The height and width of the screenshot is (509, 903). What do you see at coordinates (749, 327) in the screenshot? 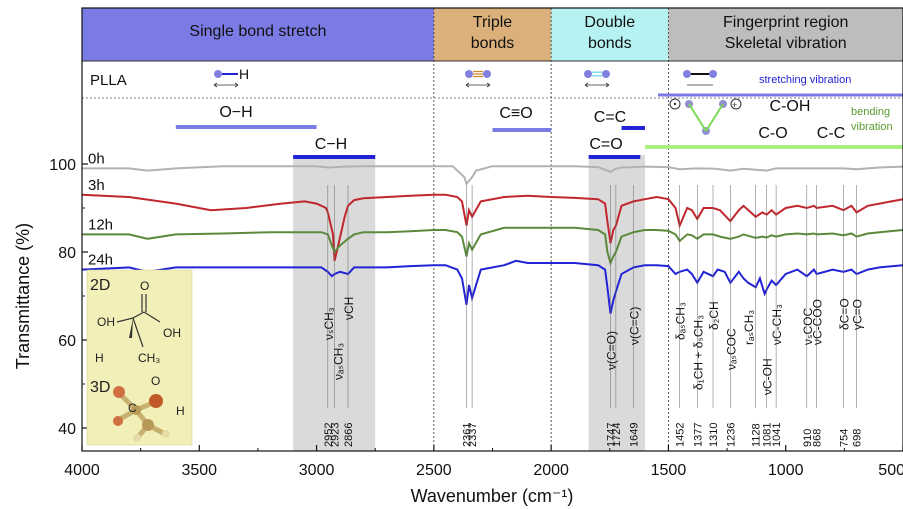
I see `mode-label: rₐₛCH₃` at bounding box center [749, 327].